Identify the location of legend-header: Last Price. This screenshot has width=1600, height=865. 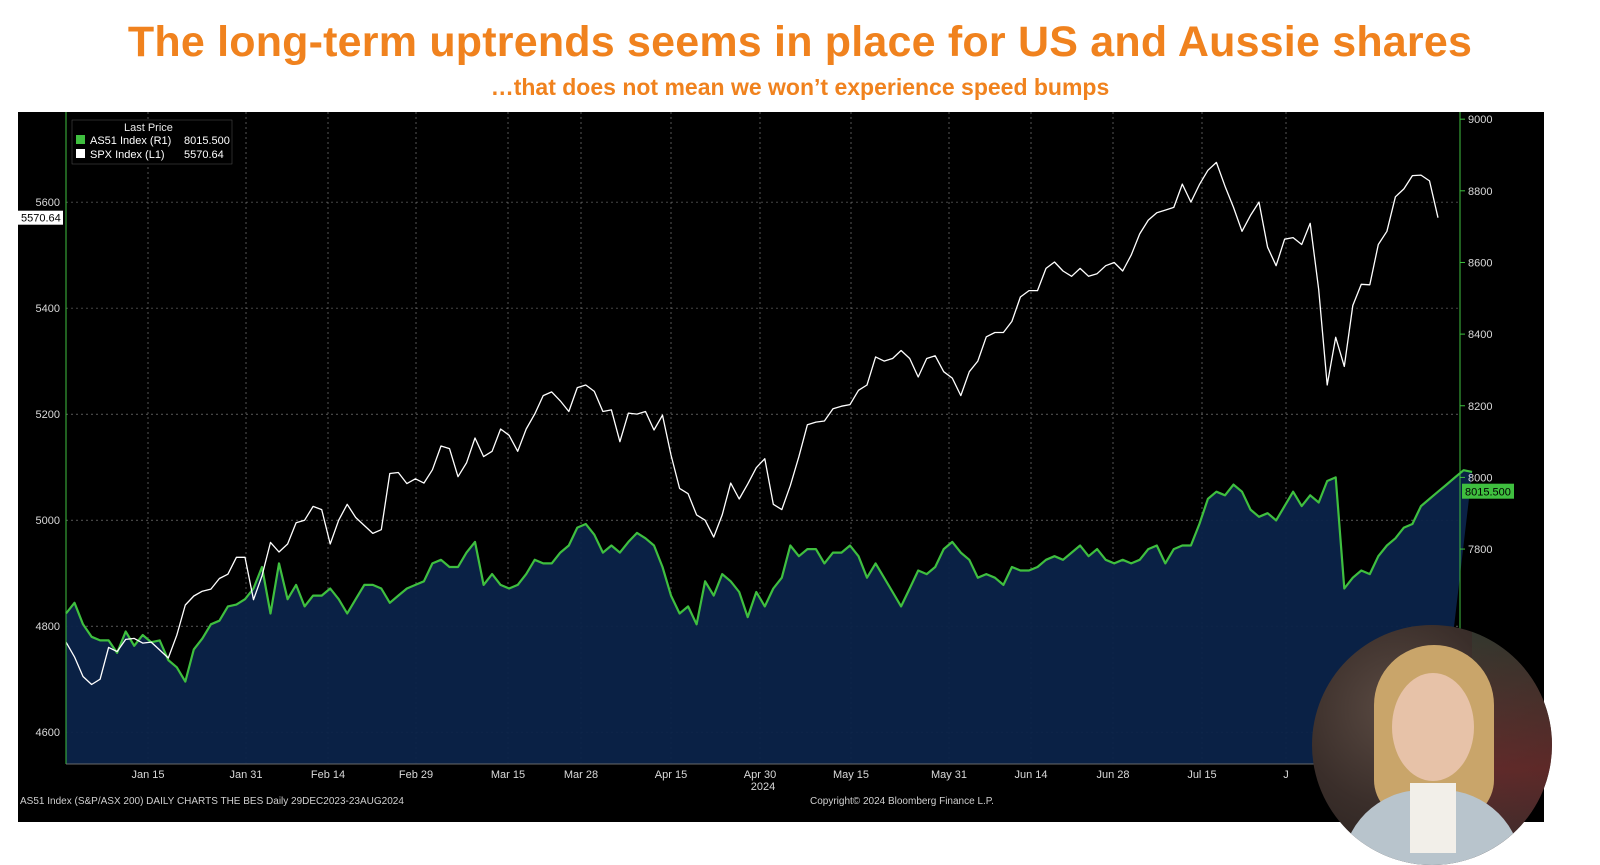
(148, 128).